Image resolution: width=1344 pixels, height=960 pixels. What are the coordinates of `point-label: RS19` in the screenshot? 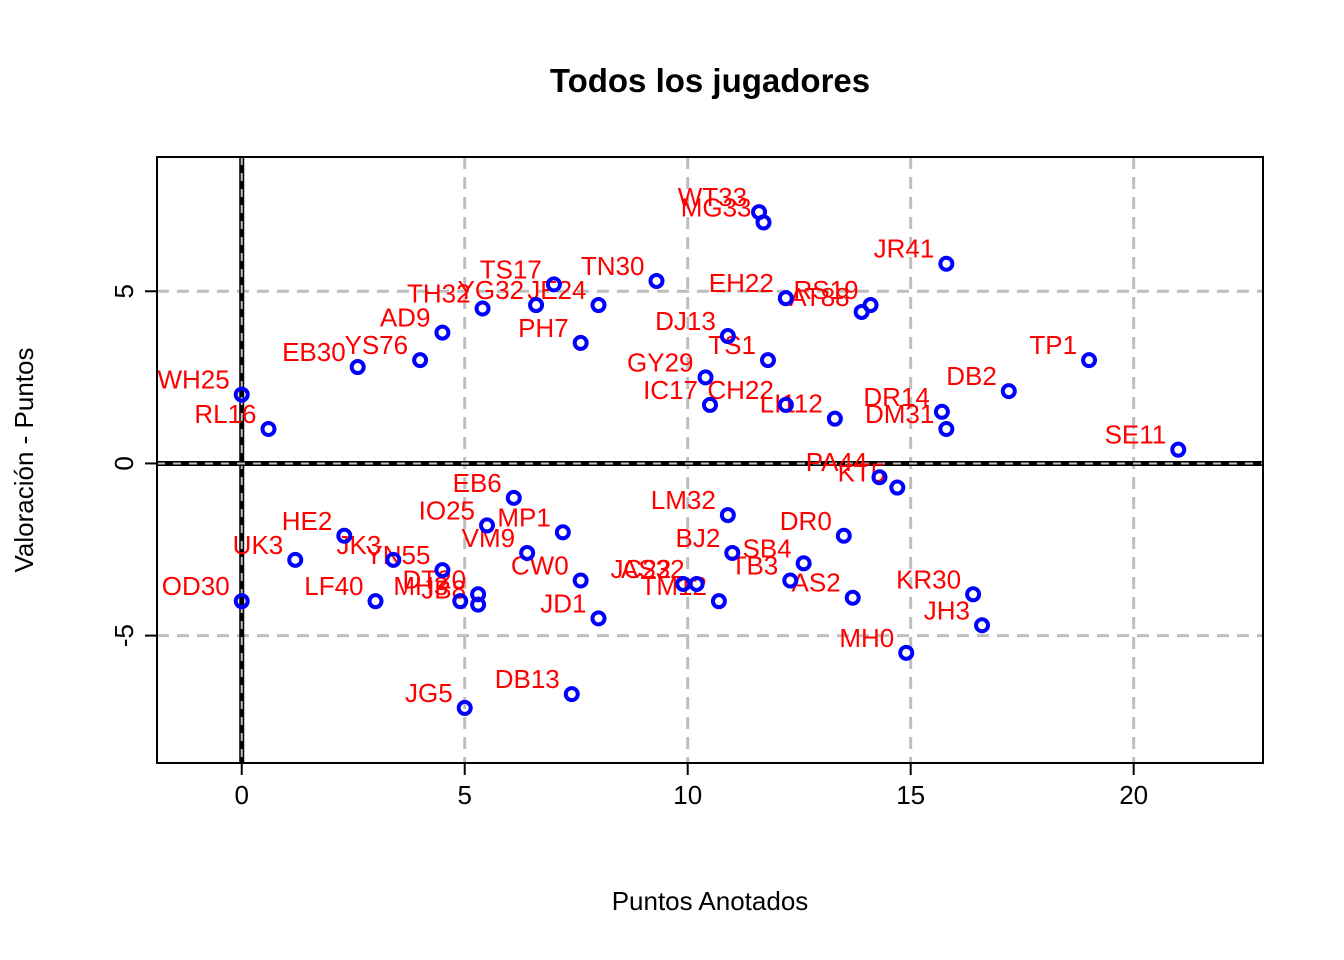 It's located at (826, 290).